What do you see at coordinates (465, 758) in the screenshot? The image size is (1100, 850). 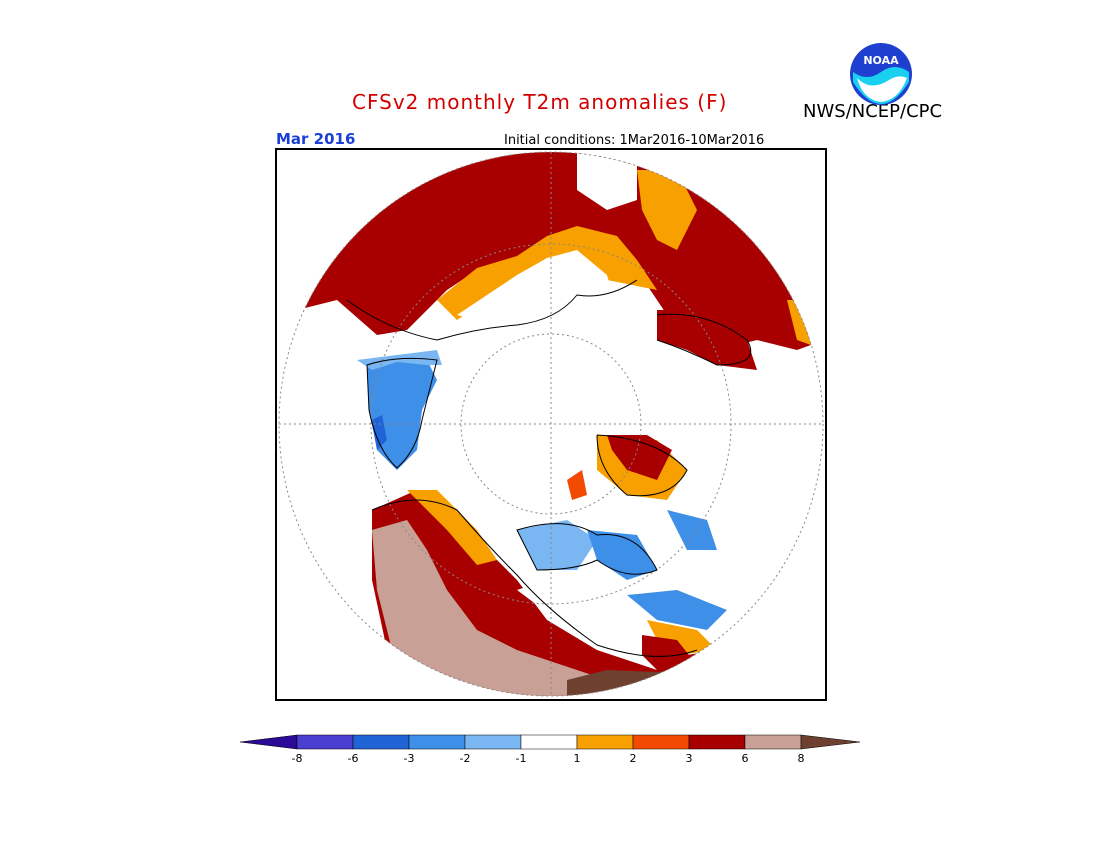 I see `colorbar-tick-label: -2` at bounding box center [465, 758].